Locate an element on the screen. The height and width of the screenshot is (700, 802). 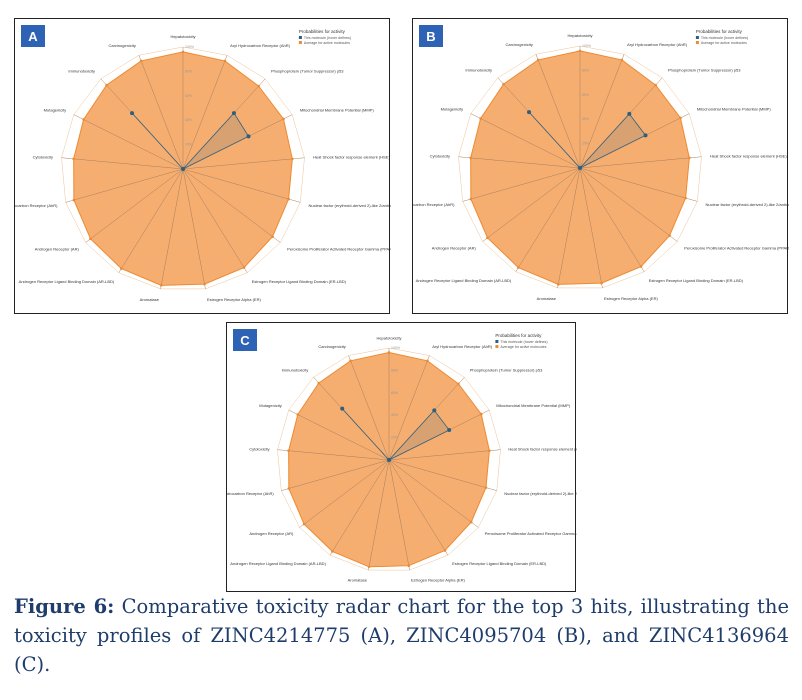
axis-label: Phosphoprotein (Tumor Suppressor) p53 is located at coordinates (506, 369).